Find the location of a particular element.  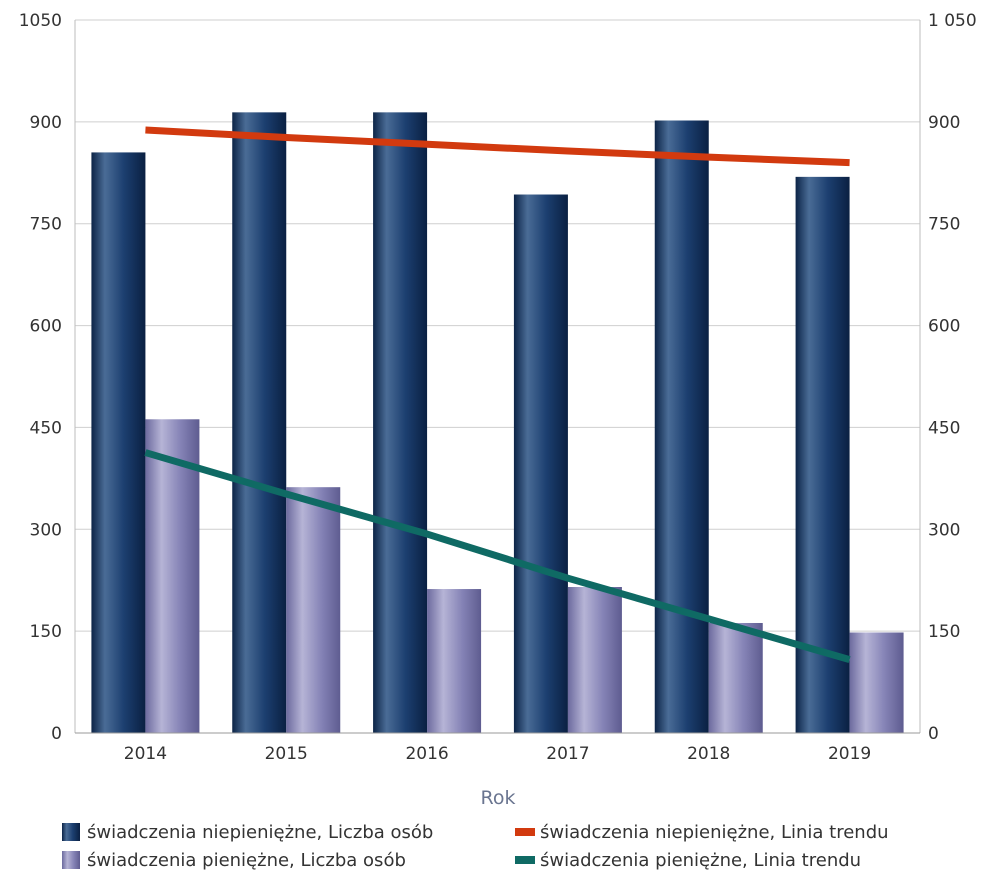

x-tick-label: 2018 is located at coordinates (708, 754).